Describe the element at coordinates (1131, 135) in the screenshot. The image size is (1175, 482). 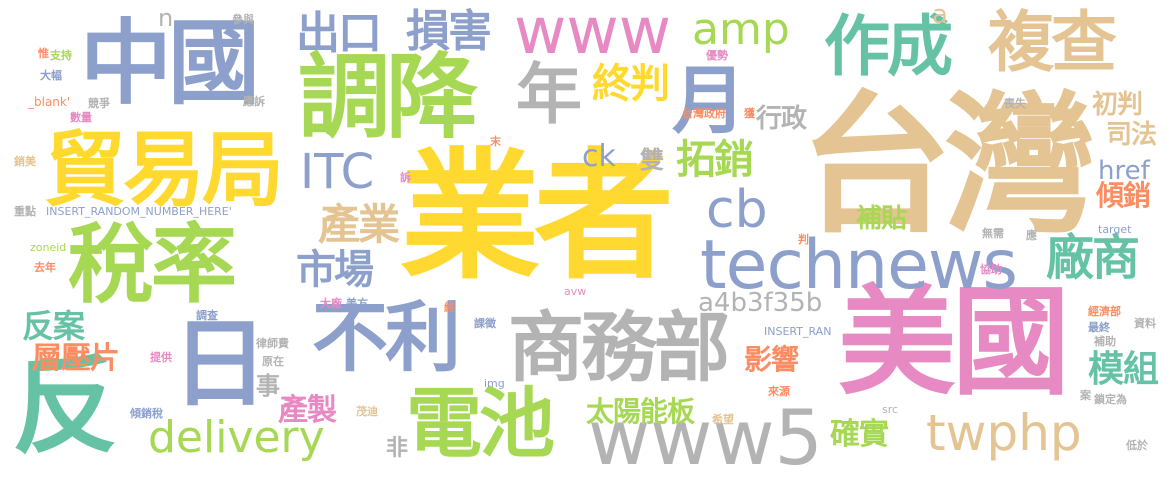
I see `word-sifa: 司法` at that location.